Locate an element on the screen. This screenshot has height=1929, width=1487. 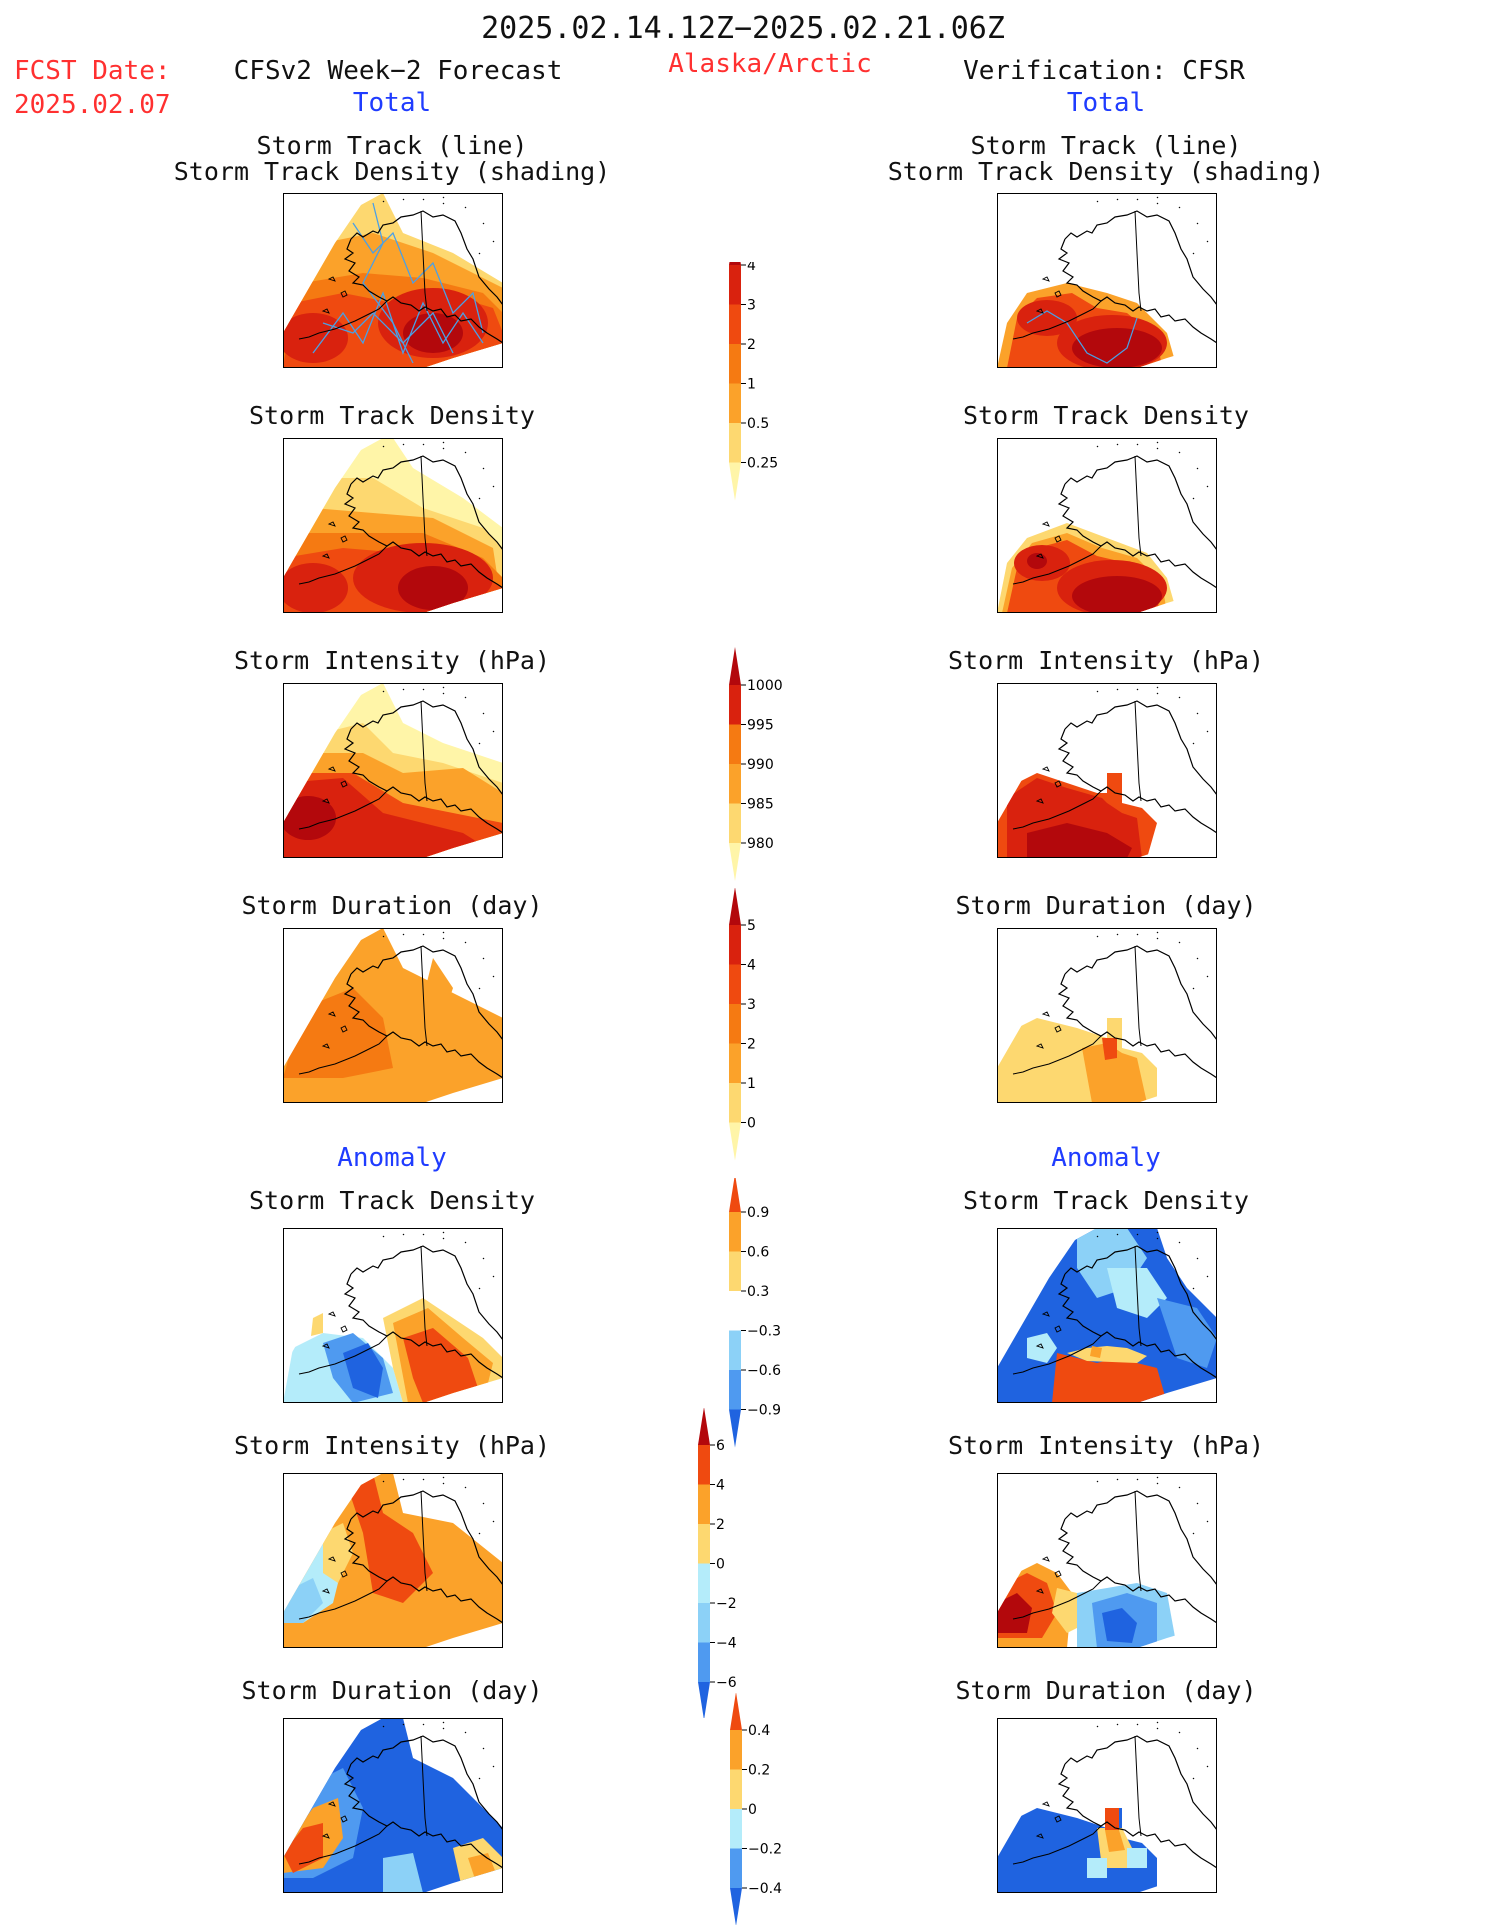
colorbar-total-duration: 5 4 3 2 1 0 is located at coordinates (766, 1030).